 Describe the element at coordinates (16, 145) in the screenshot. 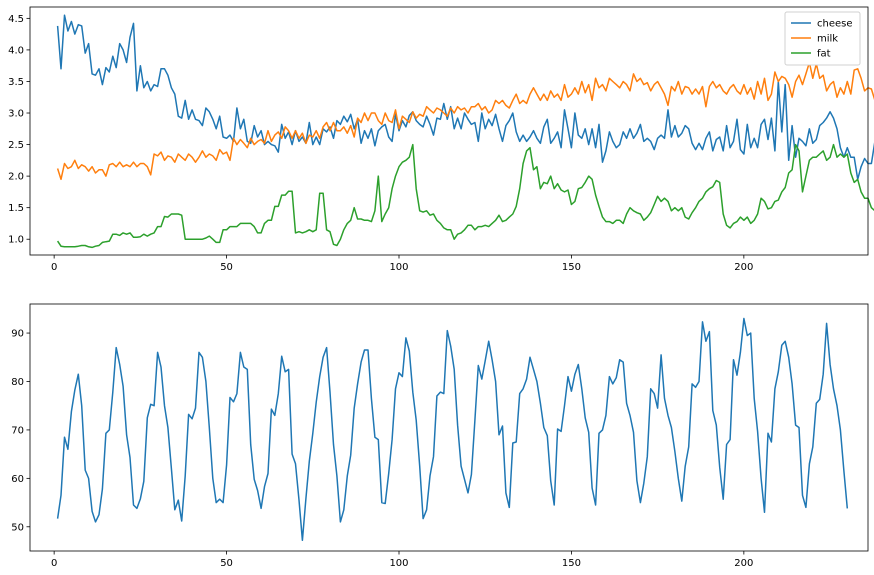

I see `top-y-tick-label: 2.5` at that location.